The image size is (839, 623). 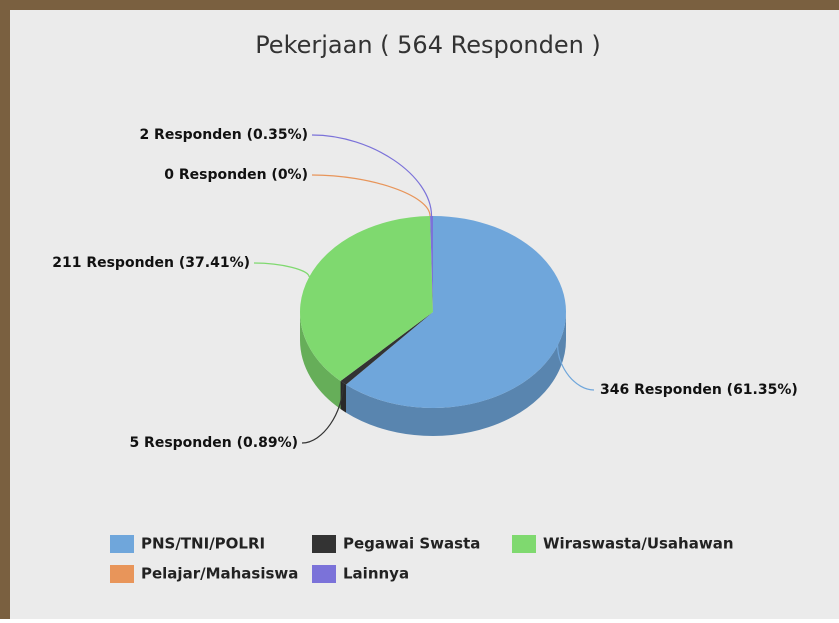 What do you see at coordinates (5, 309) in the screenshot?
I see `frame-left` at bounding box center [5, 309].